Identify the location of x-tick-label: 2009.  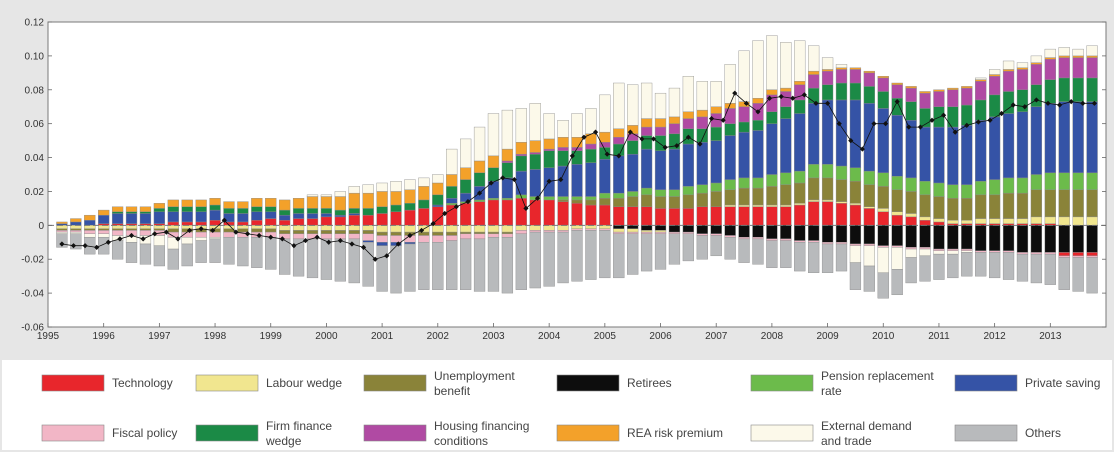
(827, 336).